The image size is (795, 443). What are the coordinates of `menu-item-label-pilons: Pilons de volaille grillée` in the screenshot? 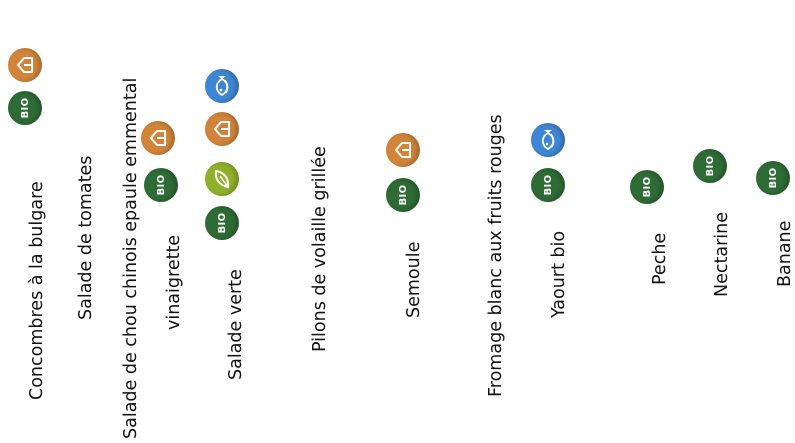 It's located at (320, 249).